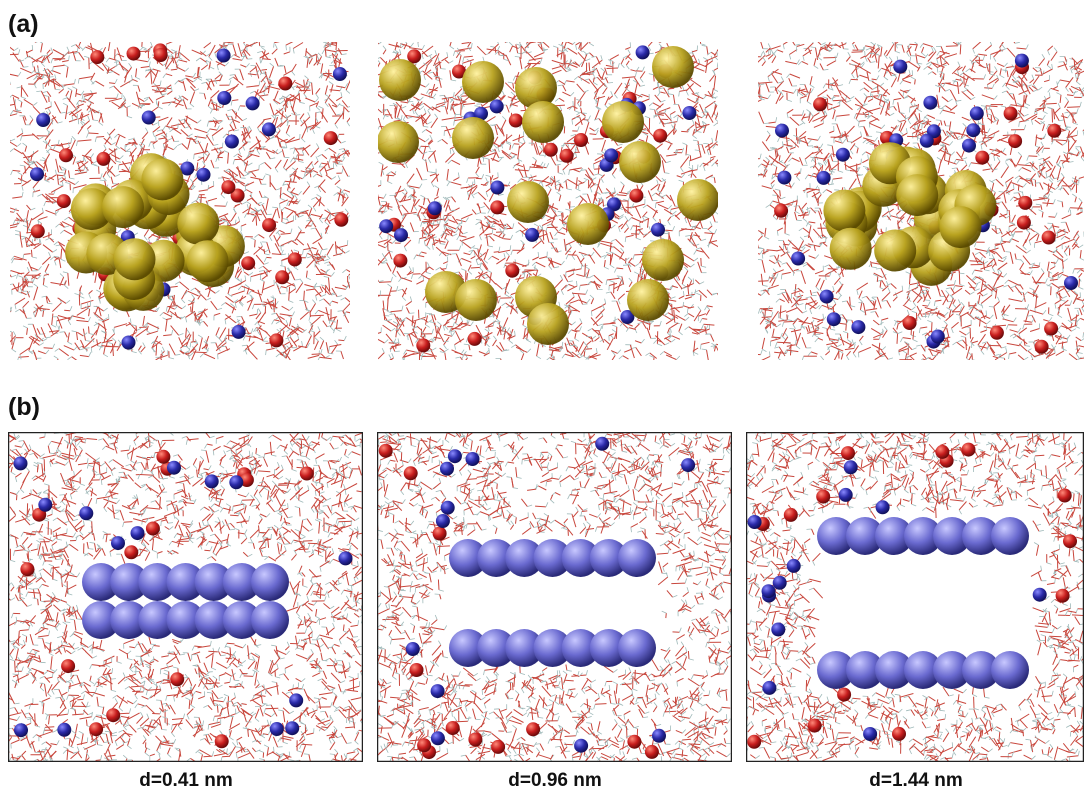 This screenshot has height=794, width=1084. I want to click on graphene-like-plate, so click(185, 582).